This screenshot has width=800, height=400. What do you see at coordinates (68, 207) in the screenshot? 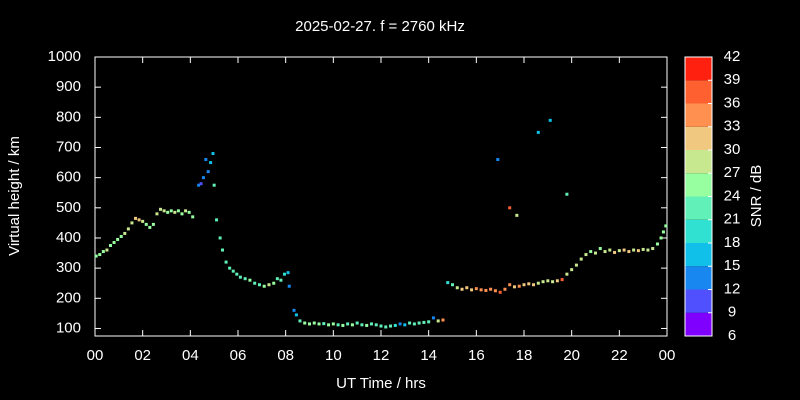
I see `y-tick-label: 500` at bounding box center [68, 207].